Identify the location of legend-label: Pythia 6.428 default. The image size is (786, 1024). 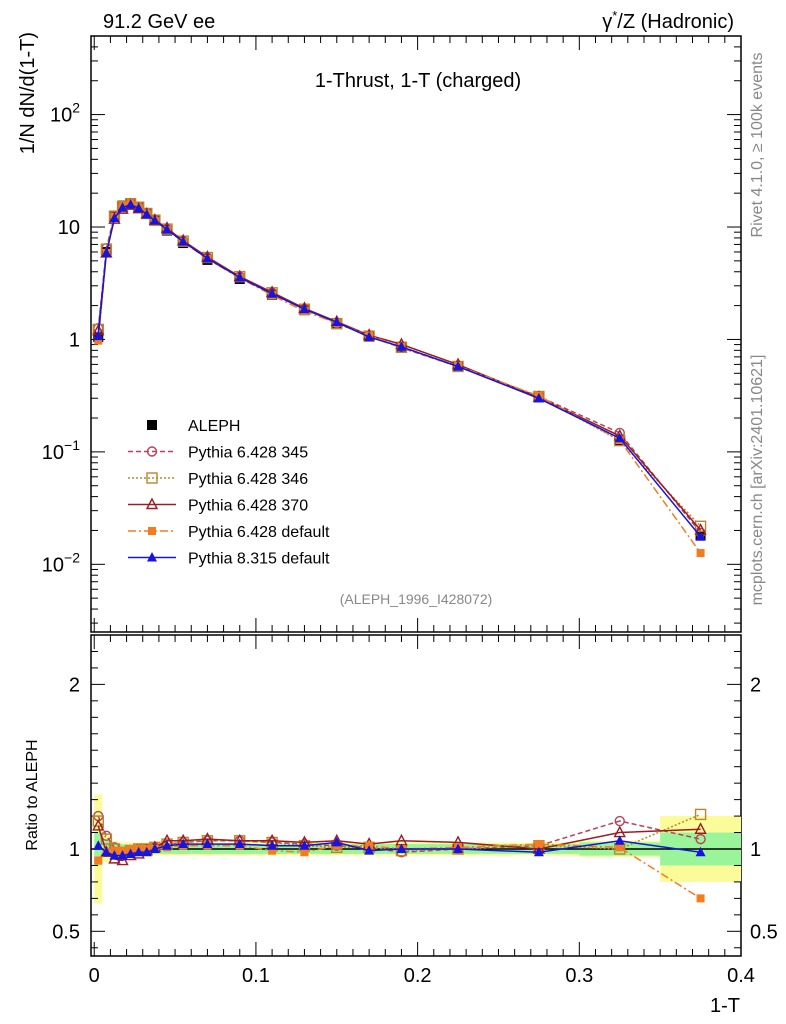
(259, 532).